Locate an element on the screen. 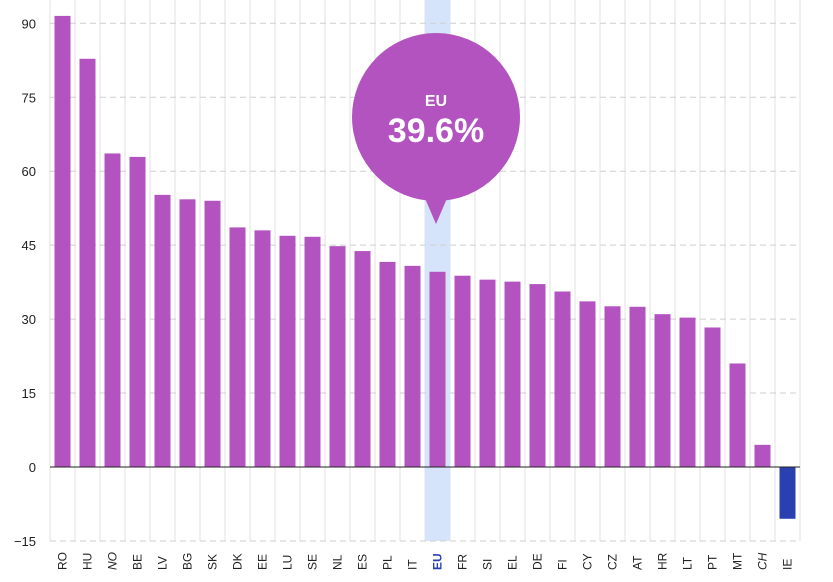 This screenshot has height=582, width=833. x-tick-label: HU is located at coordinates (88, 561).